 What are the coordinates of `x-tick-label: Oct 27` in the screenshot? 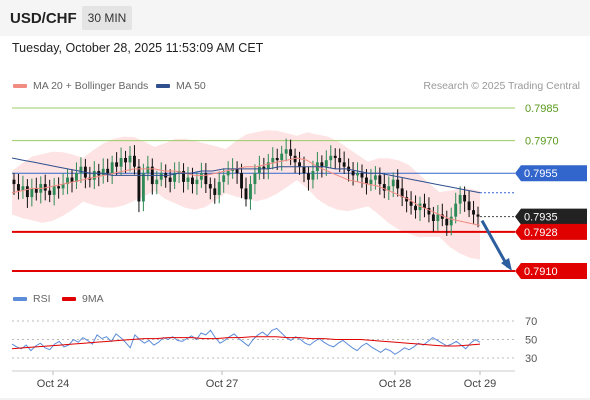 It's located at (222, 384).